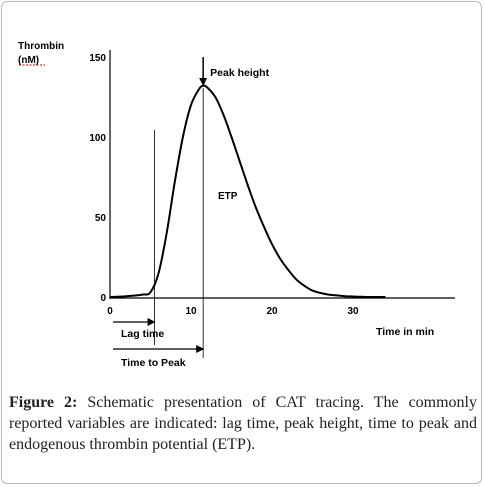  Describe the element at coordinates (142, 334) in the screenshot. I see `lag-time-label: Lag time` at that location.